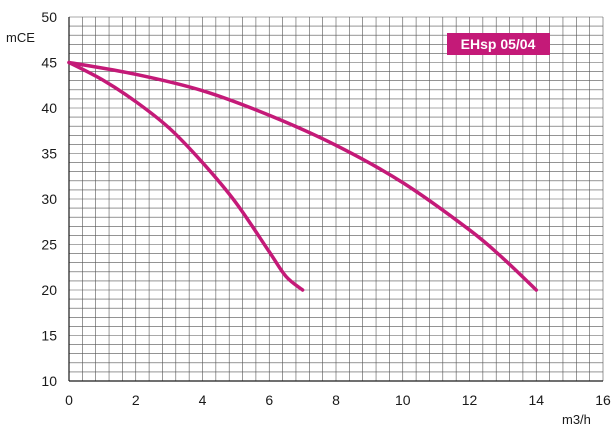  I want to click on x-axis-label: m3/h, so click(576, 419).